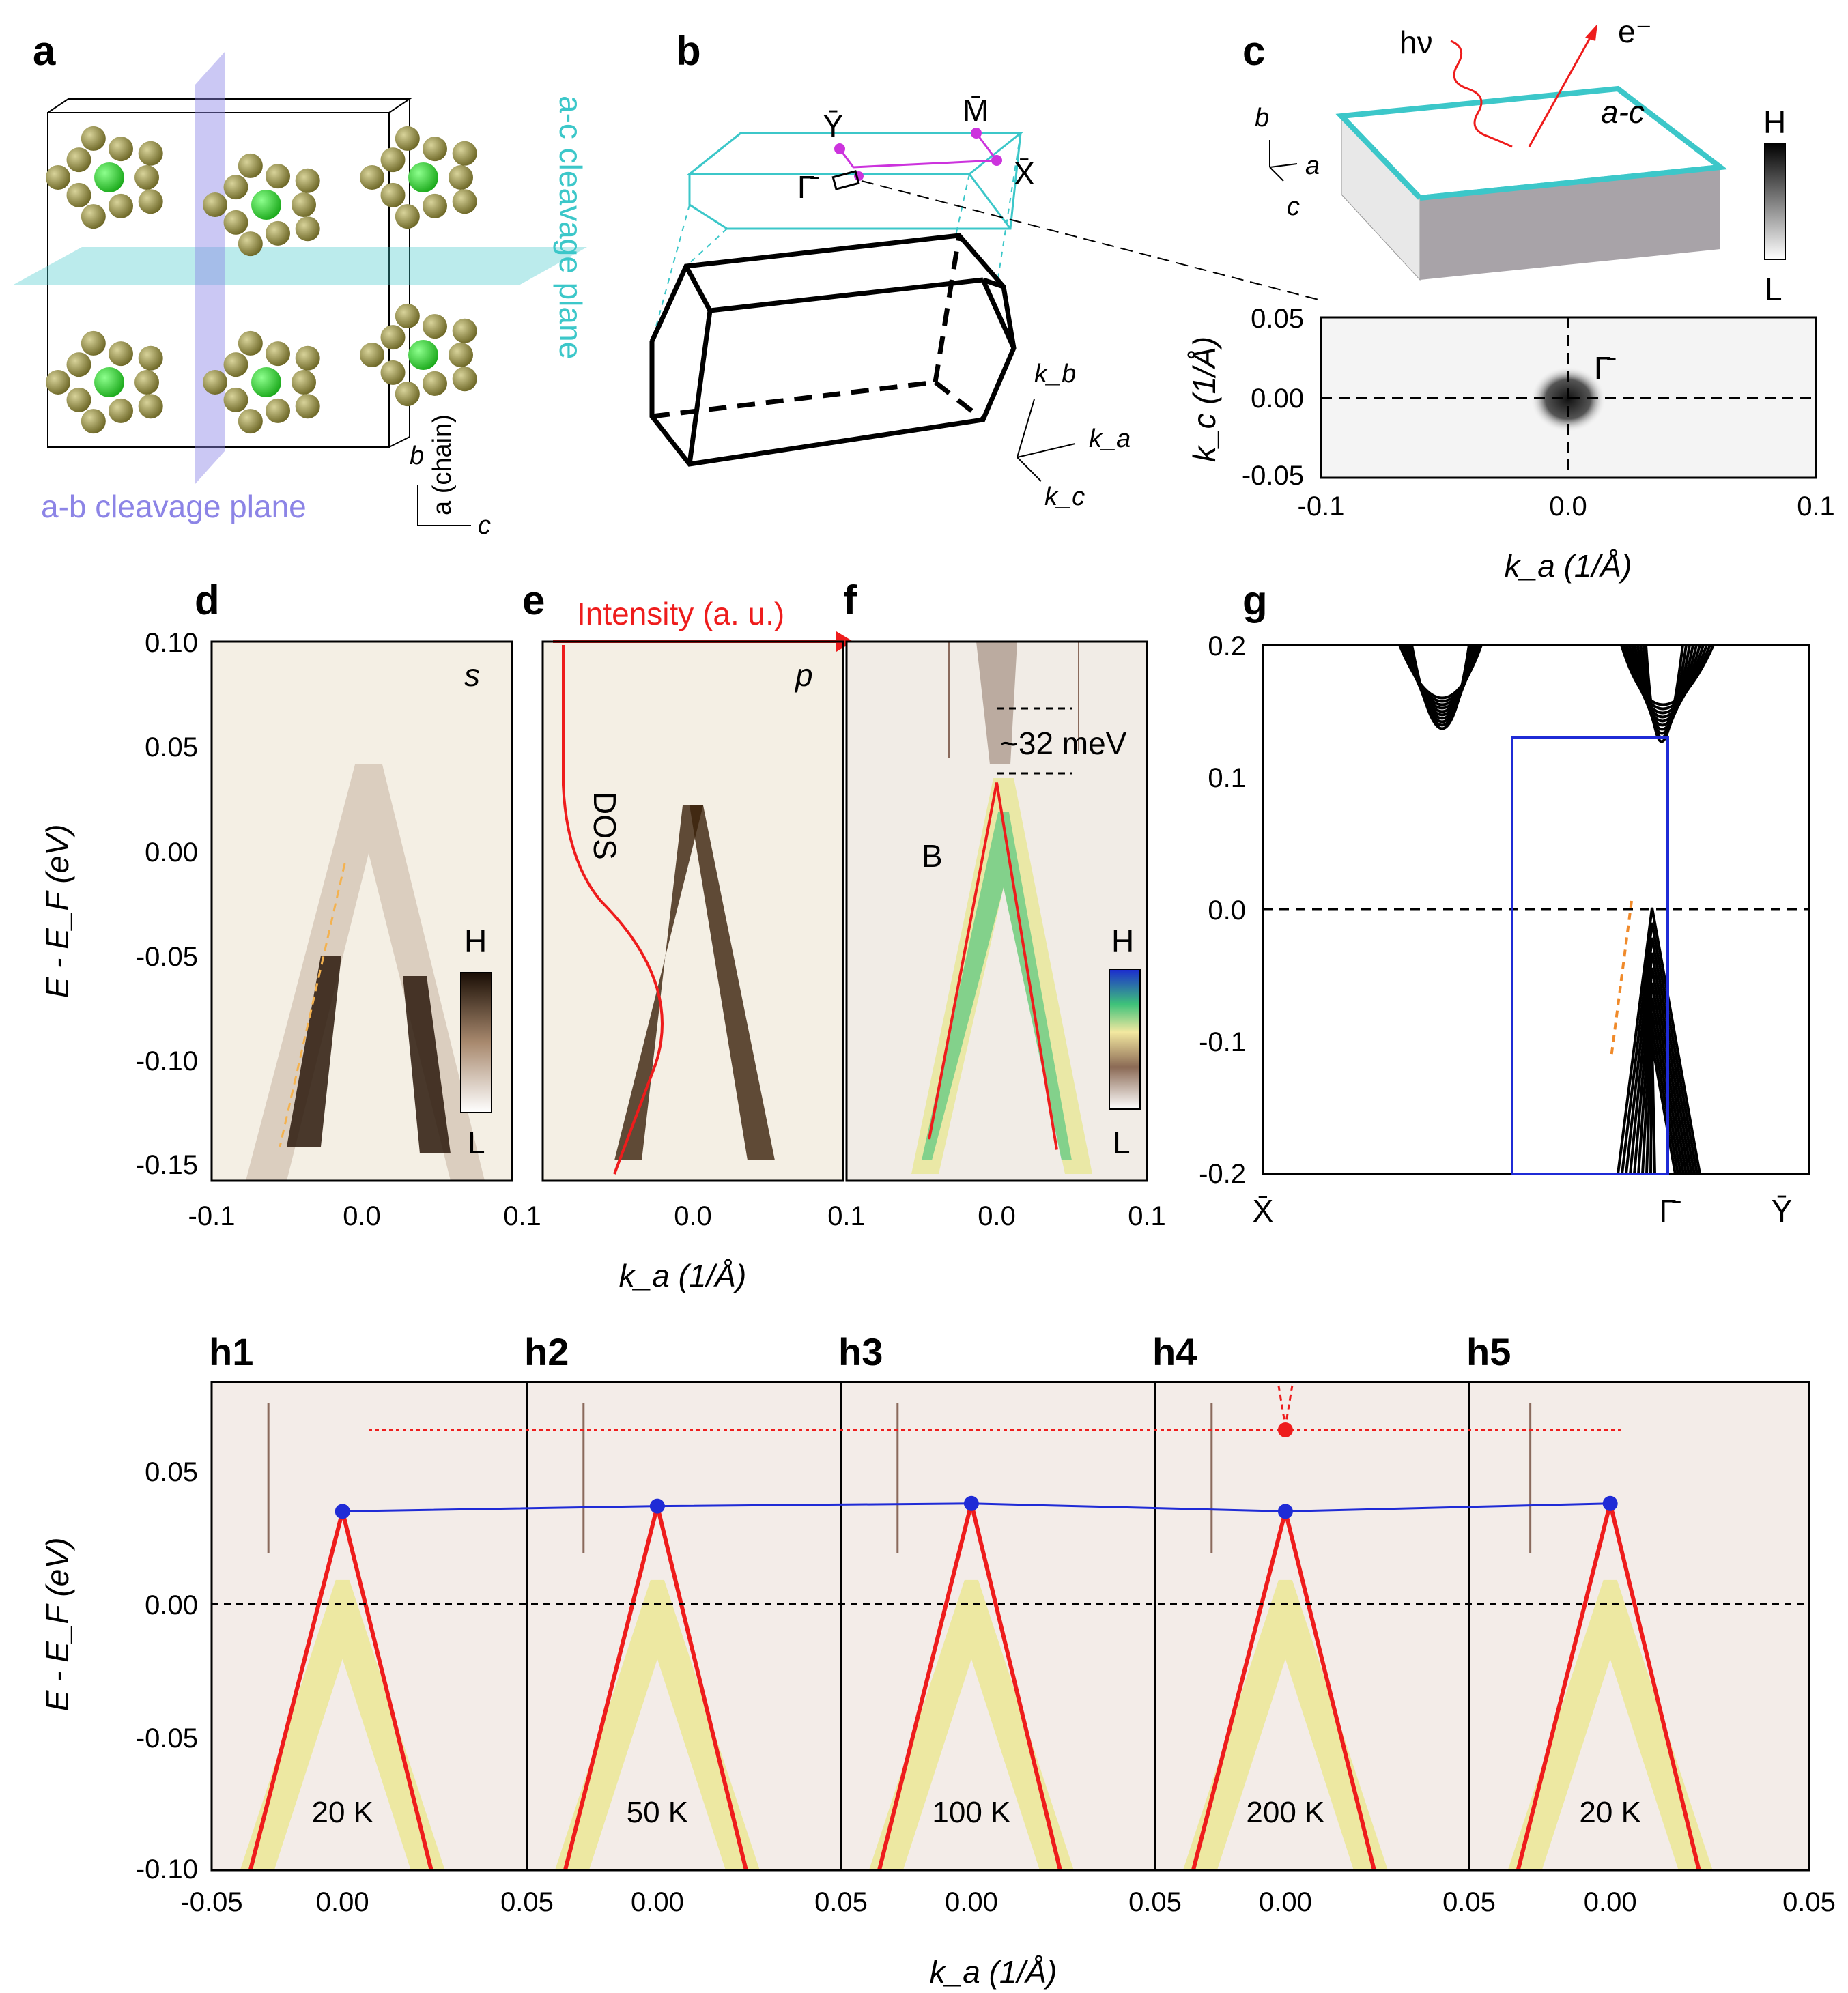 This screenshot has width=1848, height=1993. I want to click on temperature-label: 20 K, so click(1610, 1812).